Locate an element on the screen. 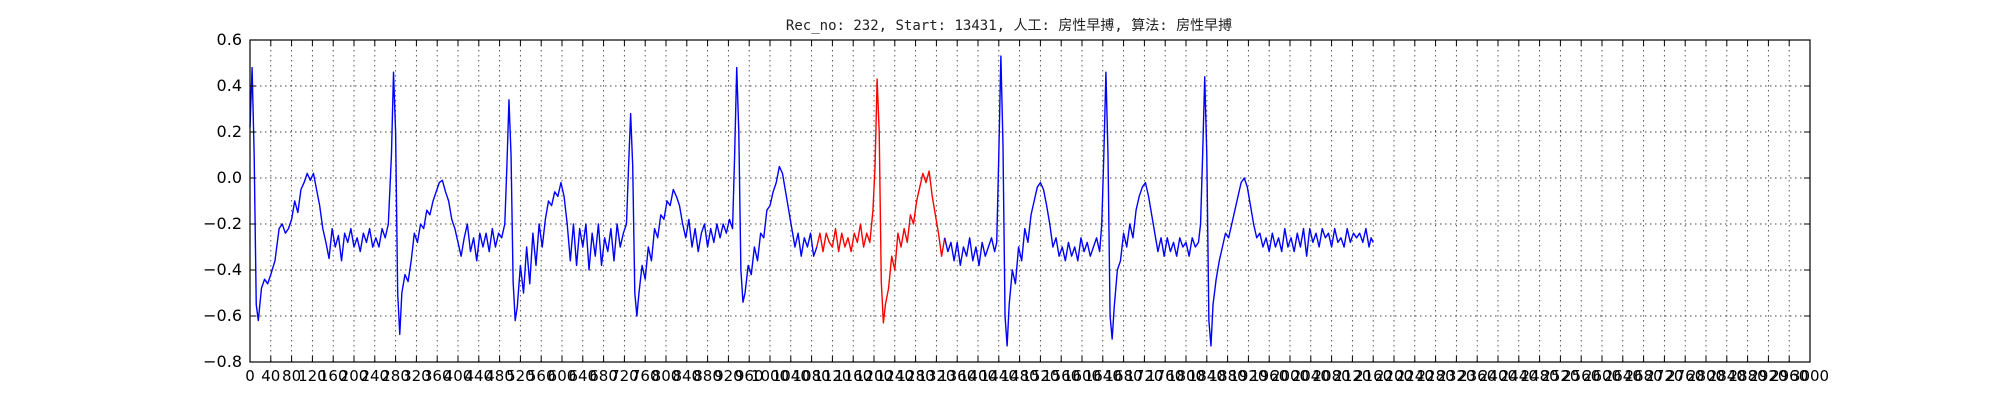 This screenshot has width=2000, height=405. x-tick-label: 40 is located at coordinates (270, 376).